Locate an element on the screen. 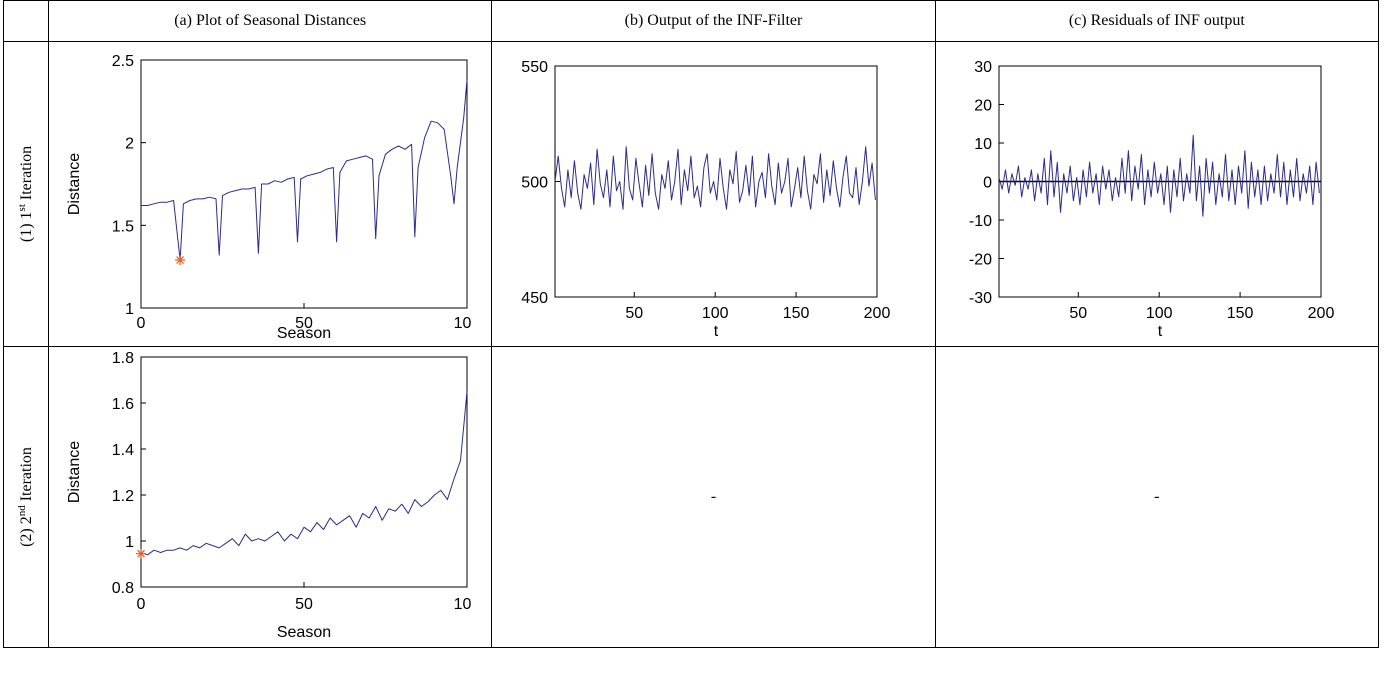  y-tick-label: 30 is located at coordinates (983, 67).